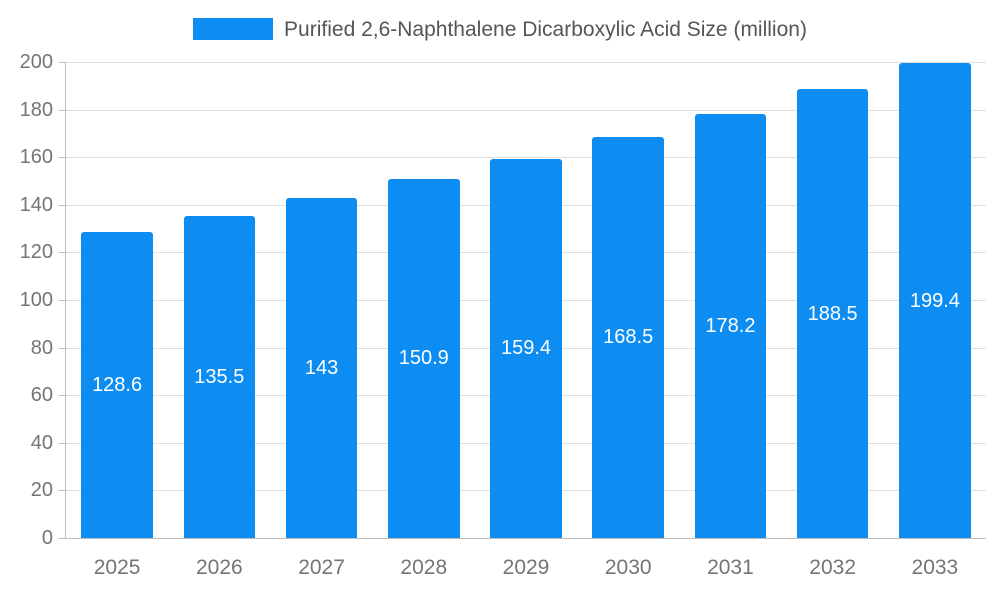 This screenshot has width=1000, height=600. I want to click on bar-value-label: 199.4, so click(934, 300).